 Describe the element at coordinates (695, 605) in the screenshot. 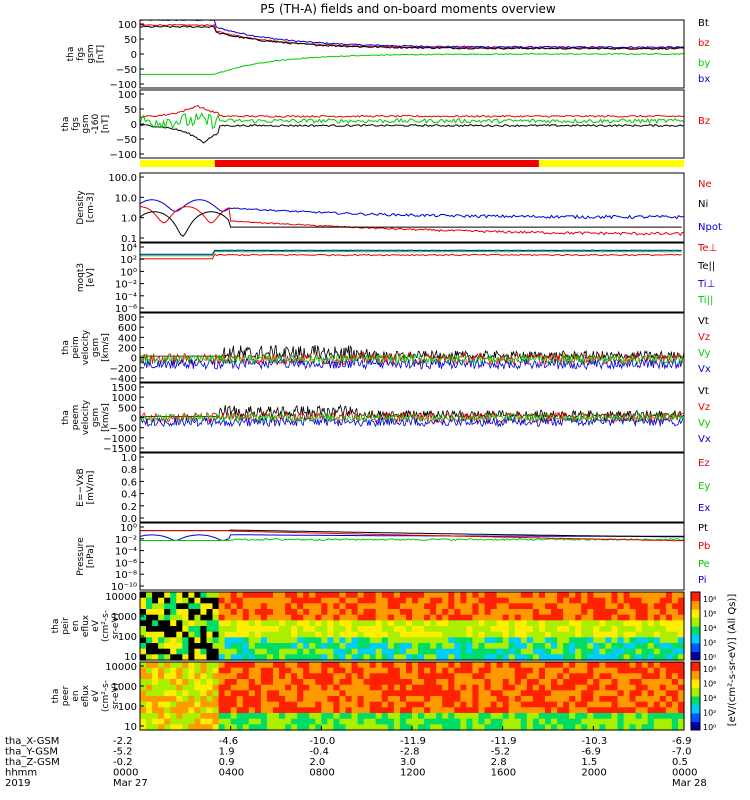

I see `colorbar-cell` at that location.